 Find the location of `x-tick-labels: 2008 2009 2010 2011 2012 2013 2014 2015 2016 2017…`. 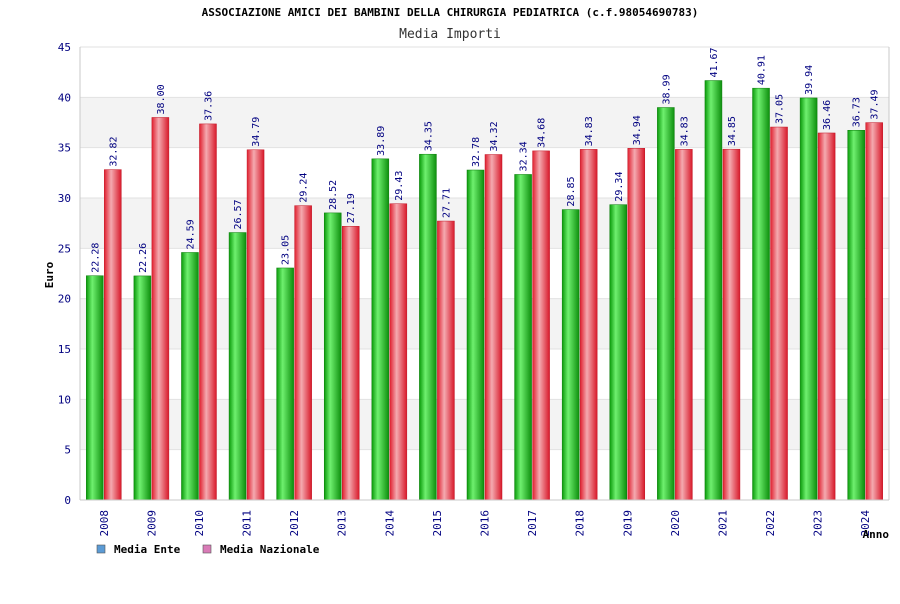

x-tick-labels: 2008 2009 2010 2011 2012 2013 2014 2015 2016 2017… is located at coordinates (485, 523).